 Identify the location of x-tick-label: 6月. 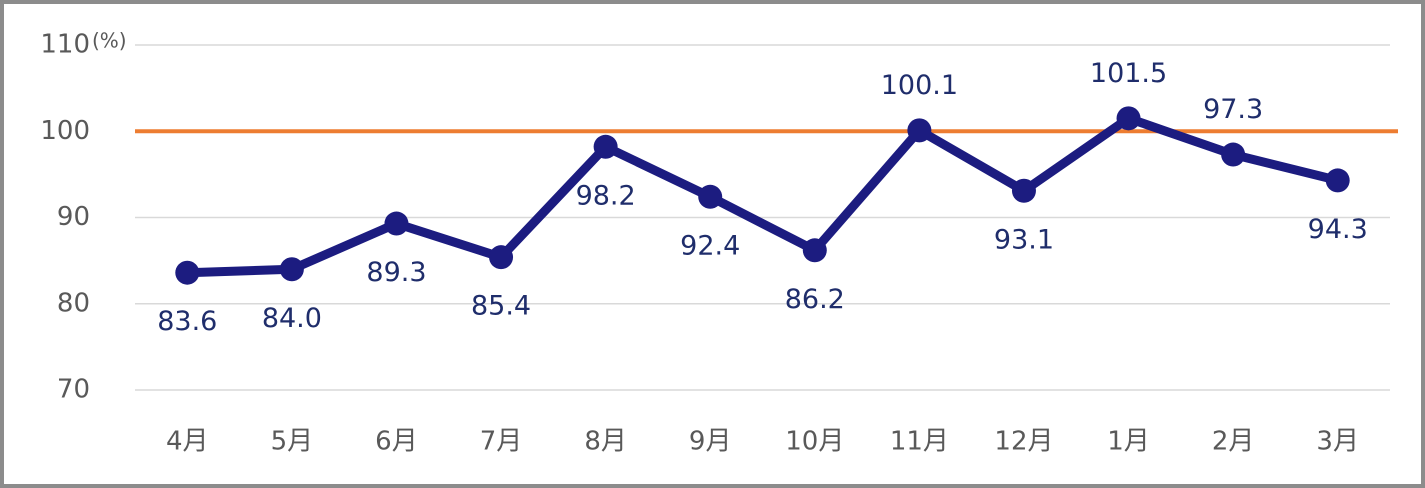
(396, 442).